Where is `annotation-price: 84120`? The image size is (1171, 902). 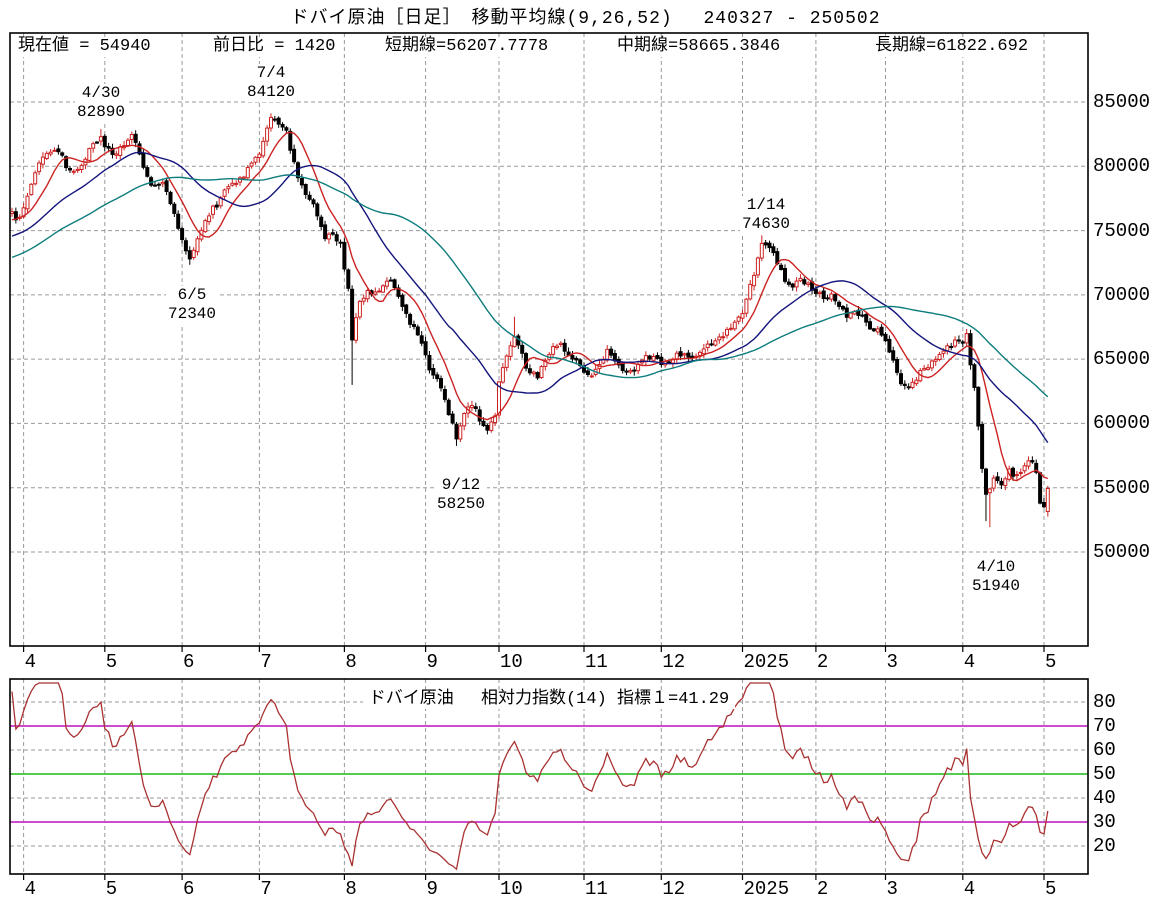 annotation-price: 84120 is located at coordinates (271, 92).